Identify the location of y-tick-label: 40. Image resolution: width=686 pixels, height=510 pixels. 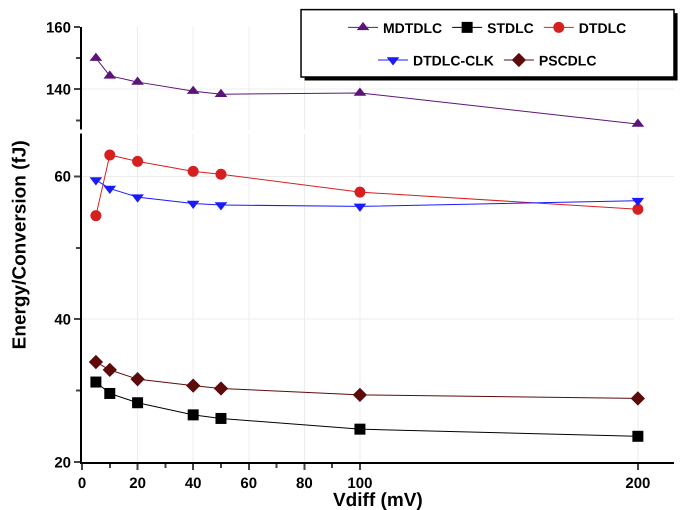
(62, 319).